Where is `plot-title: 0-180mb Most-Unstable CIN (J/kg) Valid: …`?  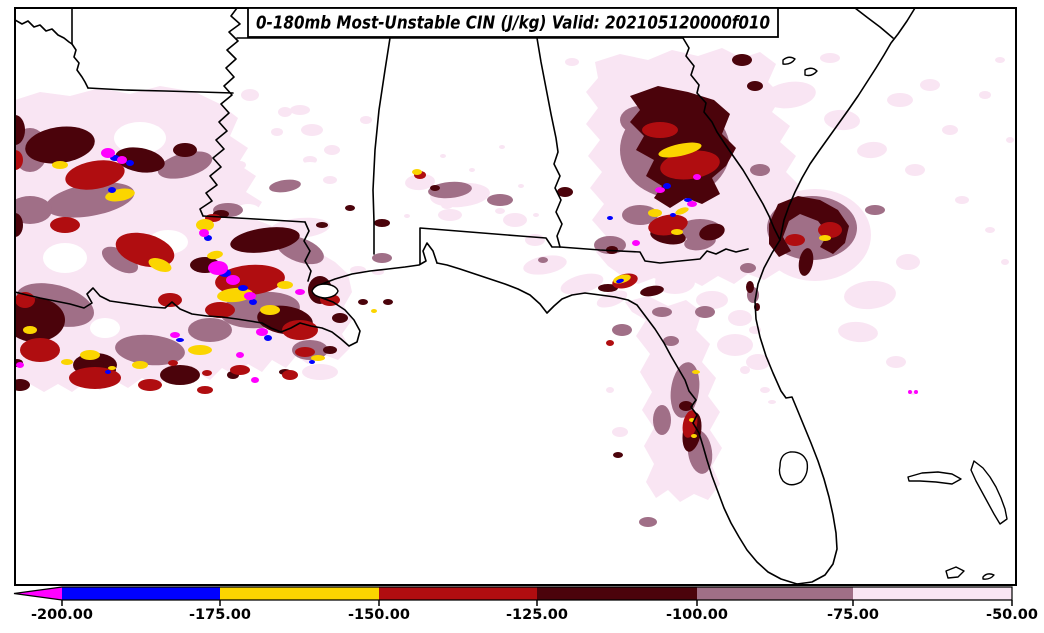
plot-title: 0-180mb Most-Unstable CIN (J/kg) Valid: … is located at coordinates (513, 24).